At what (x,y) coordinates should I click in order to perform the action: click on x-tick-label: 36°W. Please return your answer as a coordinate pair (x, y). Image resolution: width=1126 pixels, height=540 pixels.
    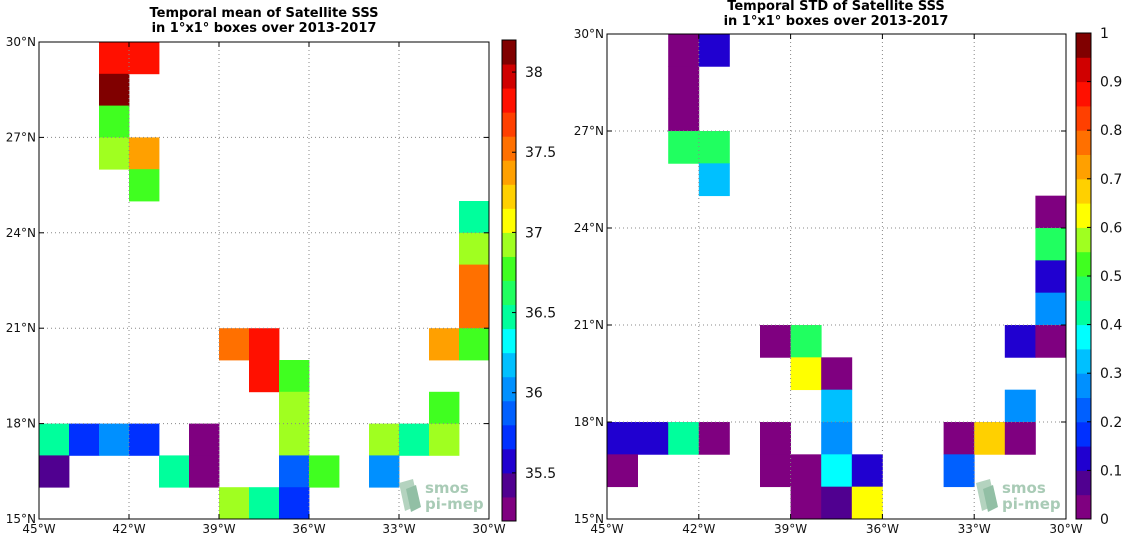
    Looking at the image, I should click on (308, 529).